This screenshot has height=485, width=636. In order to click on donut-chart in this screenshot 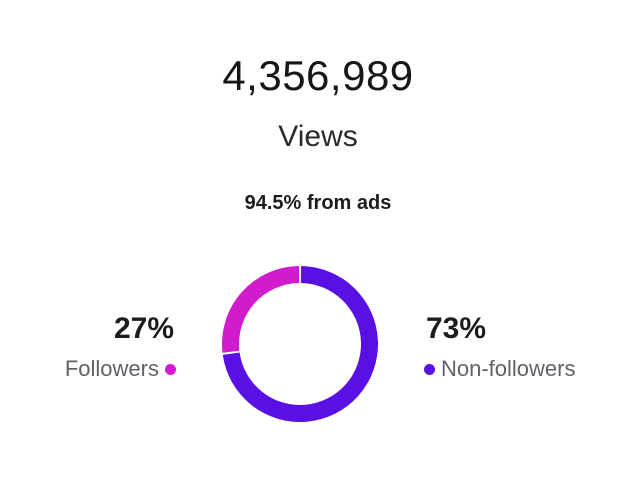, I will do `click(300, 344)`.